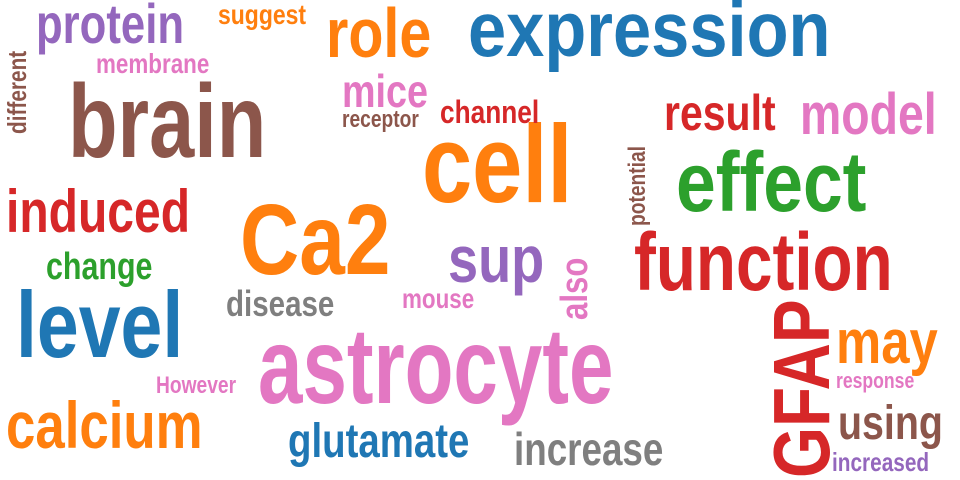  What do you see at coordinates (17, 92) in the screenshot?
I see `word-different: different` at bounding box center [17, 92].